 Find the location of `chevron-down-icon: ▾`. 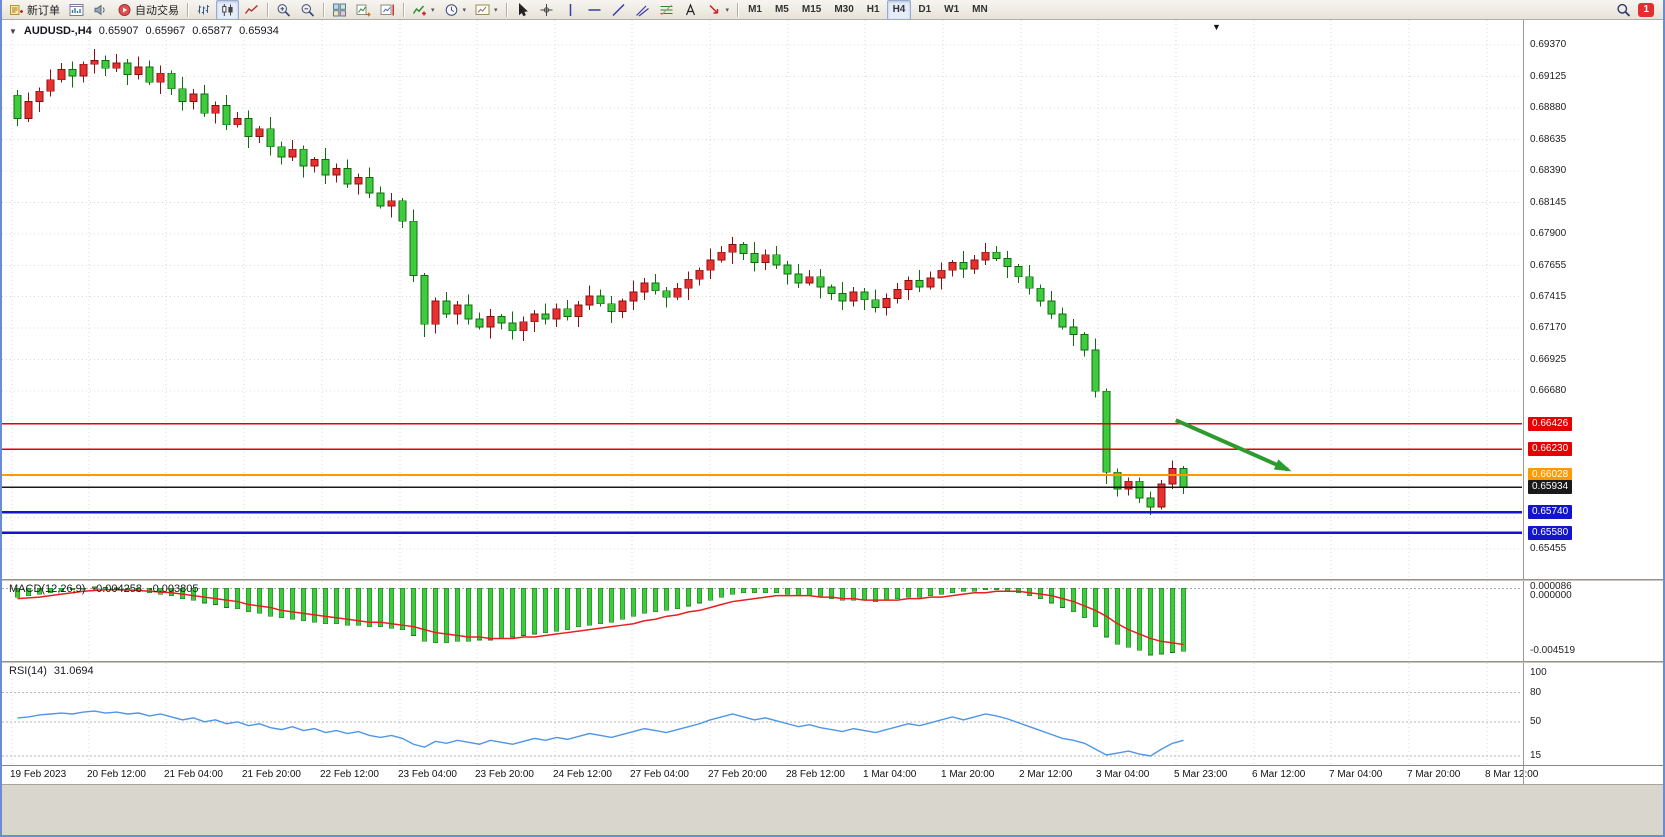

chevron-down-icon: ▾ is located at coordinates (464, 10).